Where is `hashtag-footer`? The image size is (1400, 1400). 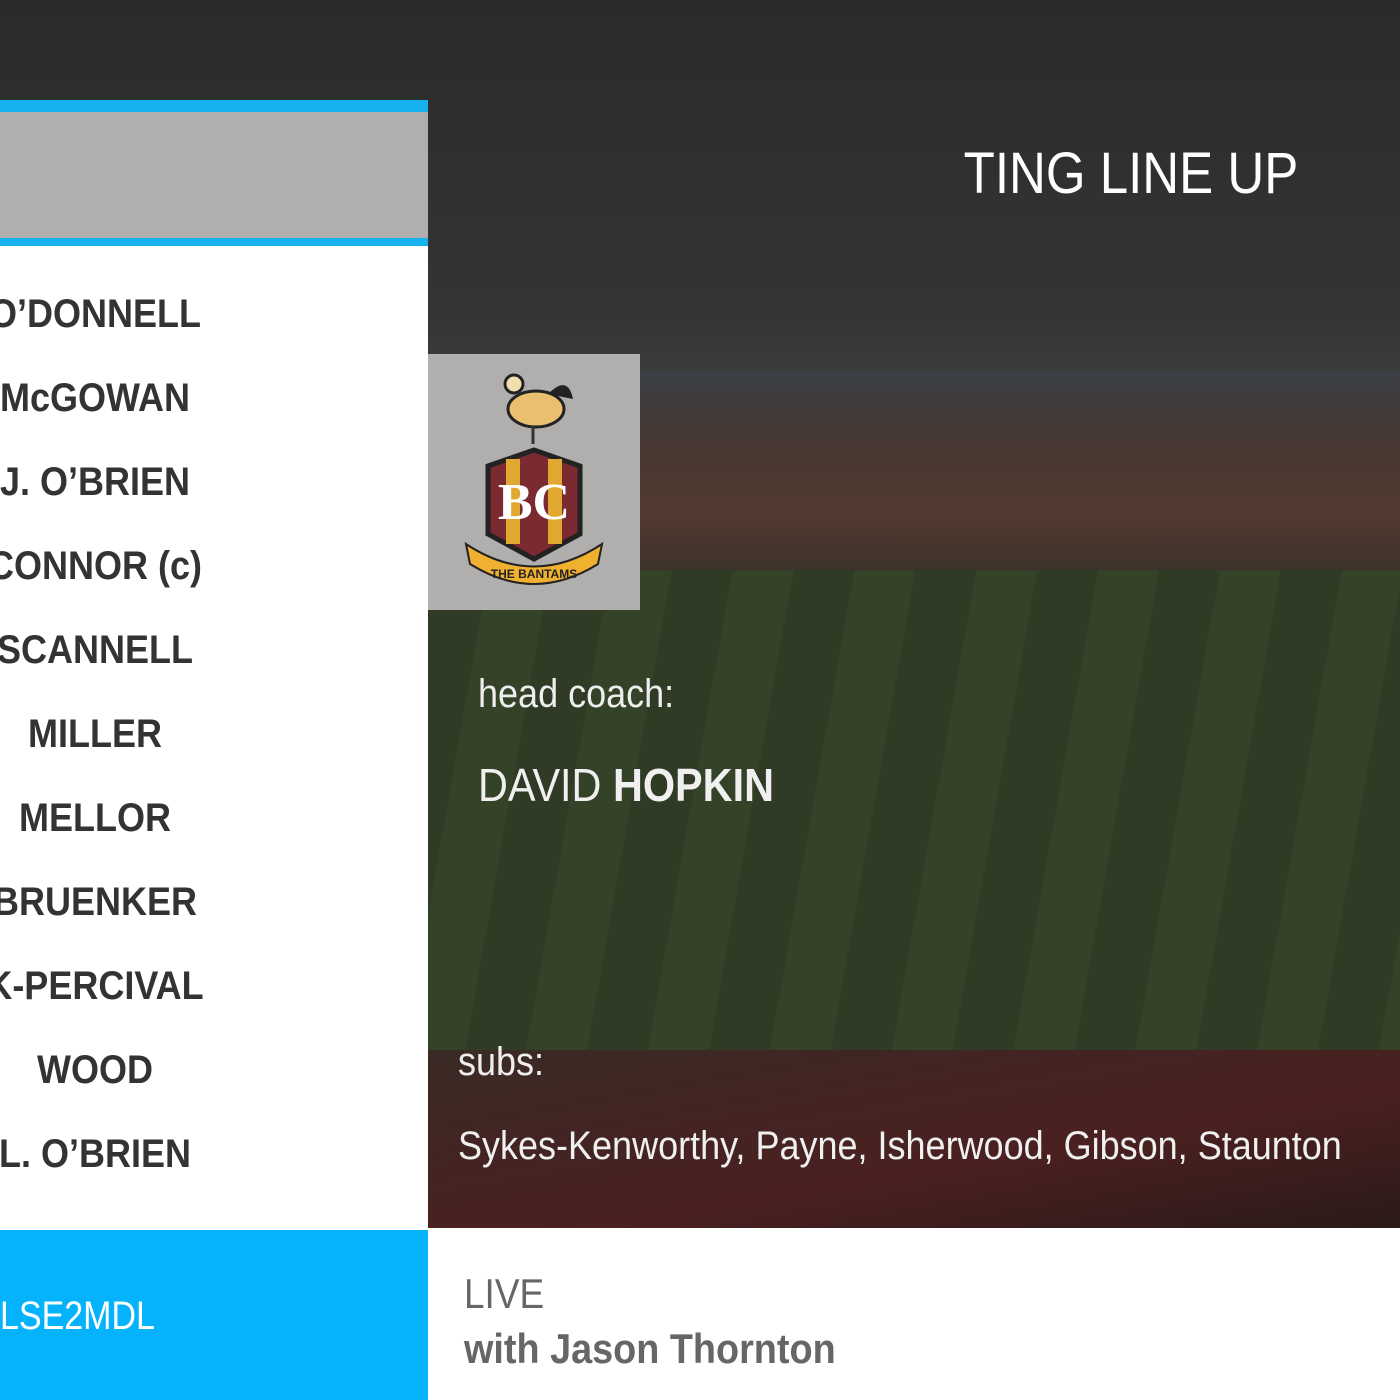
hashtag-footer is located at coordinates (214, 1315).